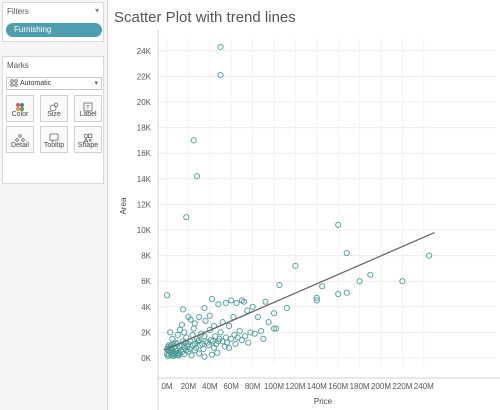  I want to click on svg-text: T, so click(88, 109).